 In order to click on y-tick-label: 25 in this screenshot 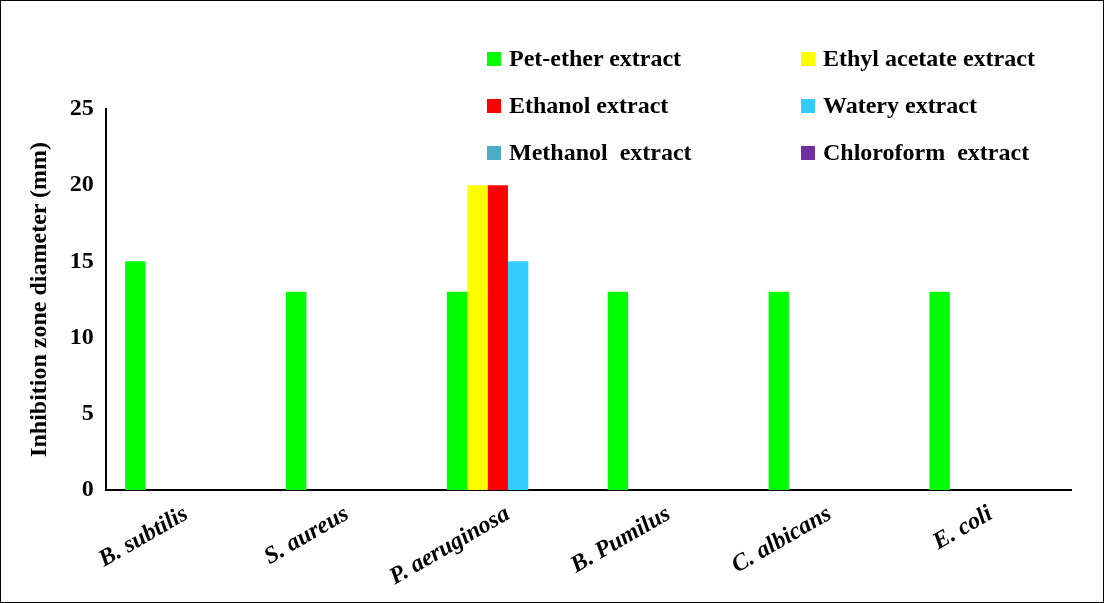, I will do `click(81, 107)`.